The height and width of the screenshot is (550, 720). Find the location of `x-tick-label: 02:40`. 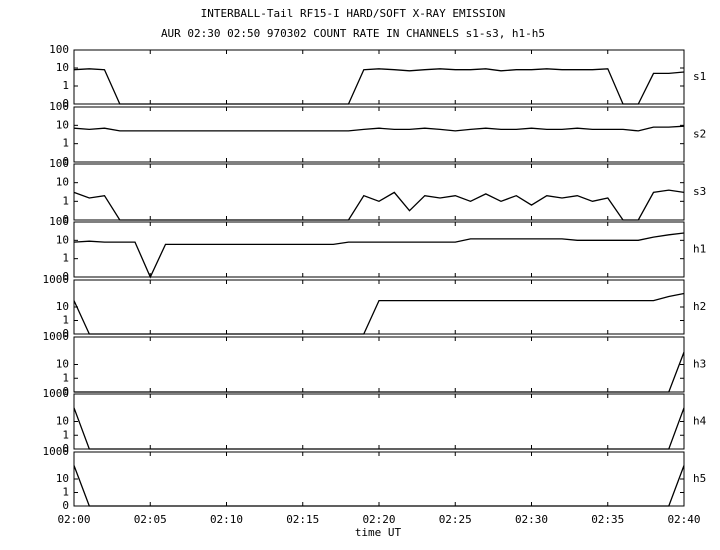

x-tick-label: 02:40 is located at coordinates (683, 519).